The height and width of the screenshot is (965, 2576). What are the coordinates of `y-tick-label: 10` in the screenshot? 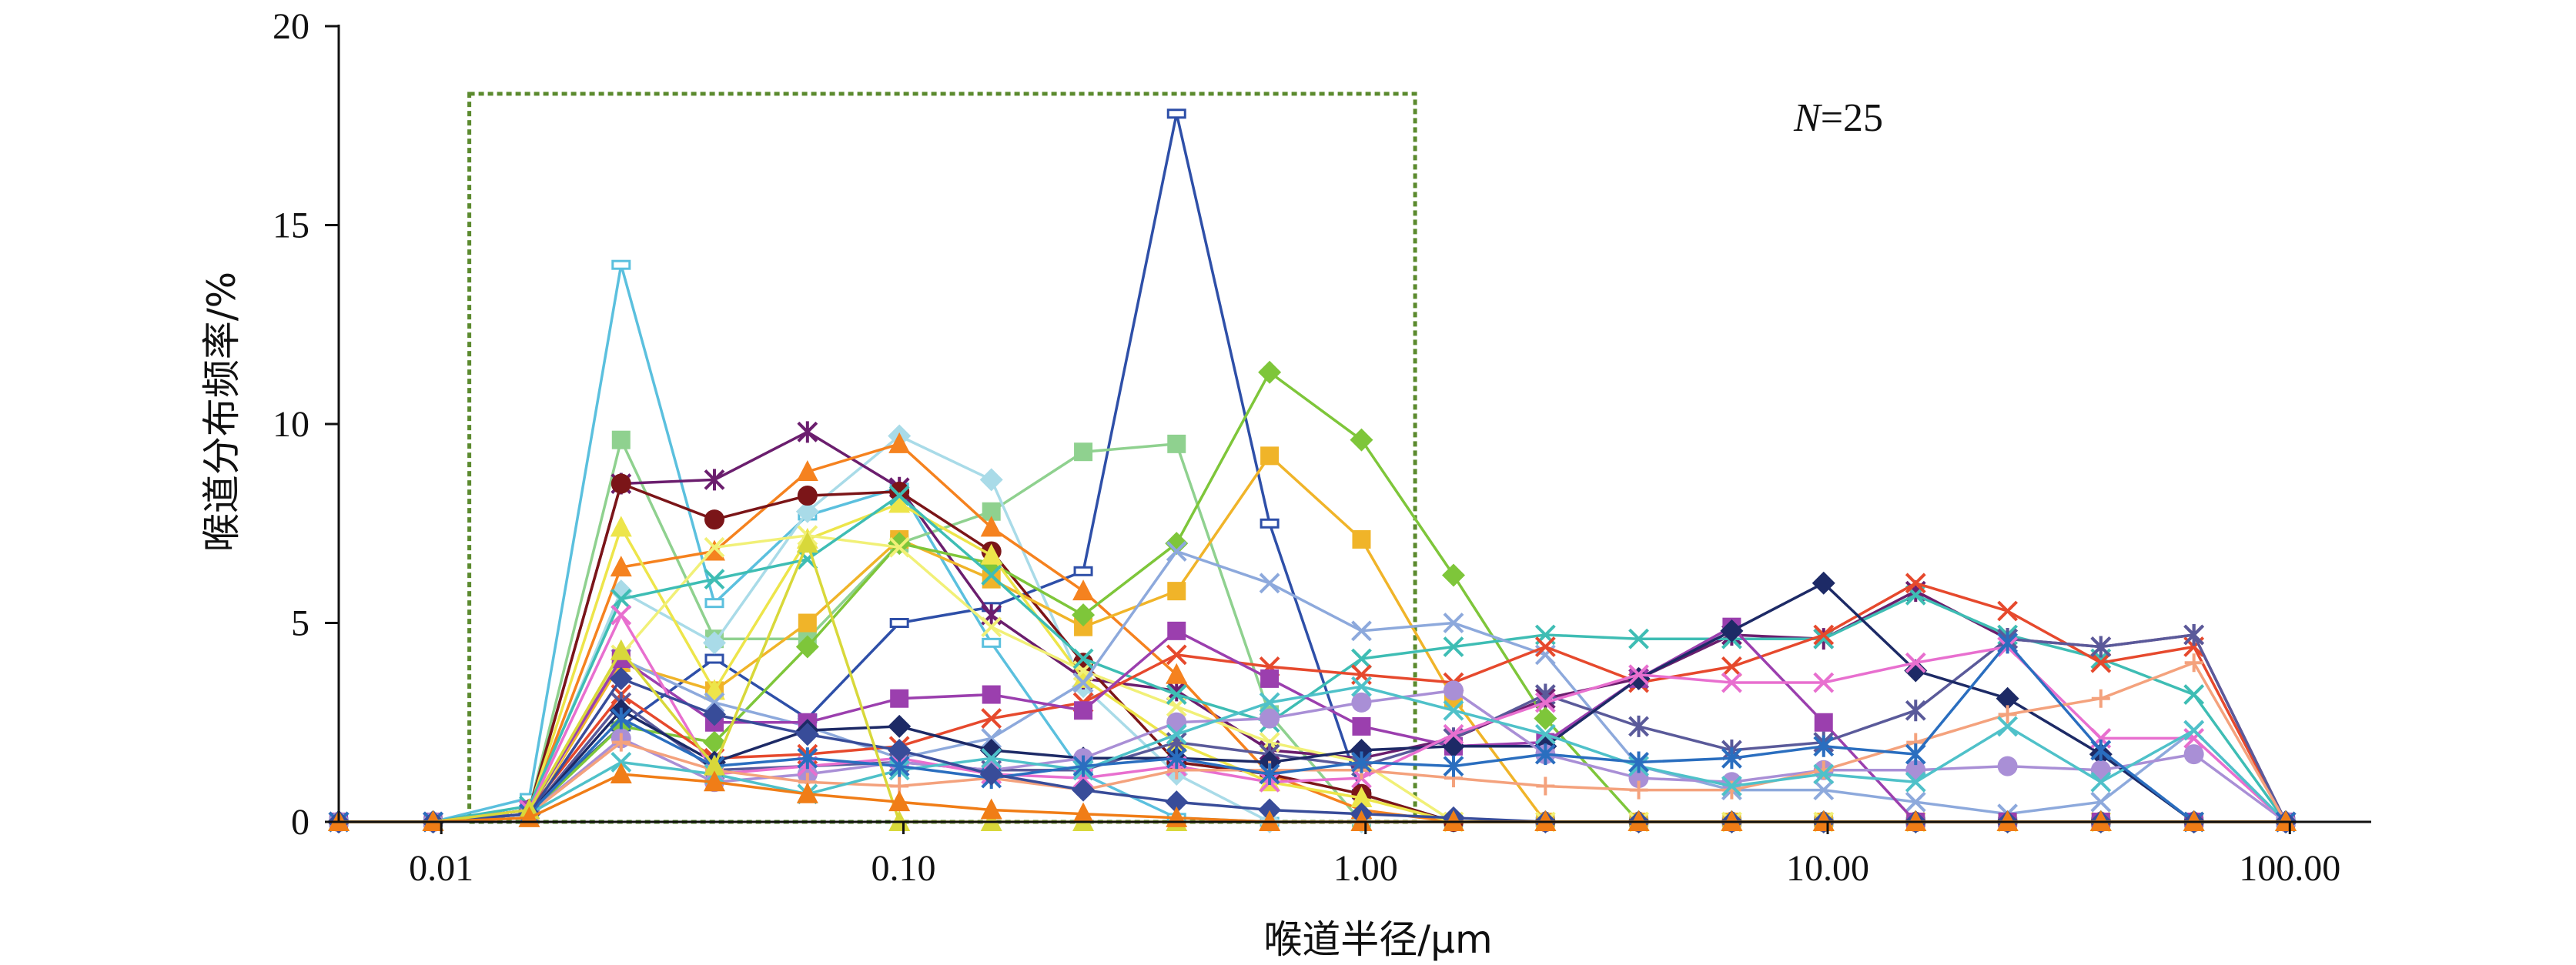 It's located at (291, 424).